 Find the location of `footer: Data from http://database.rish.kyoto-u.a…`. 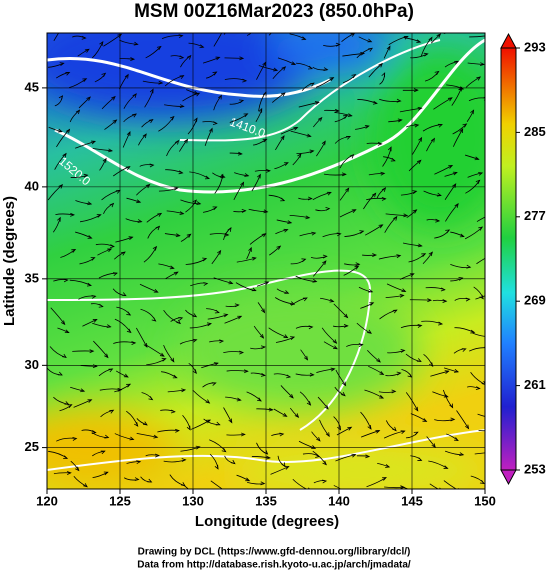

footer: Data from http://database.rish.kyoto-u.a… is located at coordinates (274, 565).